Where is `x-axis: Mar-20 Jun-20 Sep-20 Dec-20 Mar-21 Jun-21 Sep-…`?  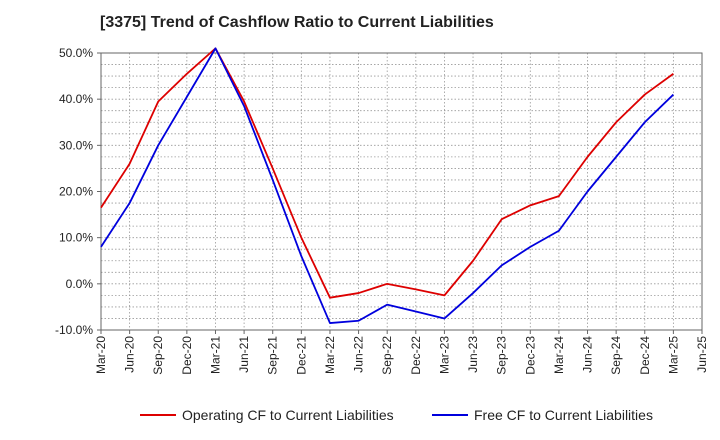
x-axis: Mar-20 Jun-20 Sep-20 Dec-20 Mar-21 Jun-21 Sep-… is located at coordinates (401, 352).